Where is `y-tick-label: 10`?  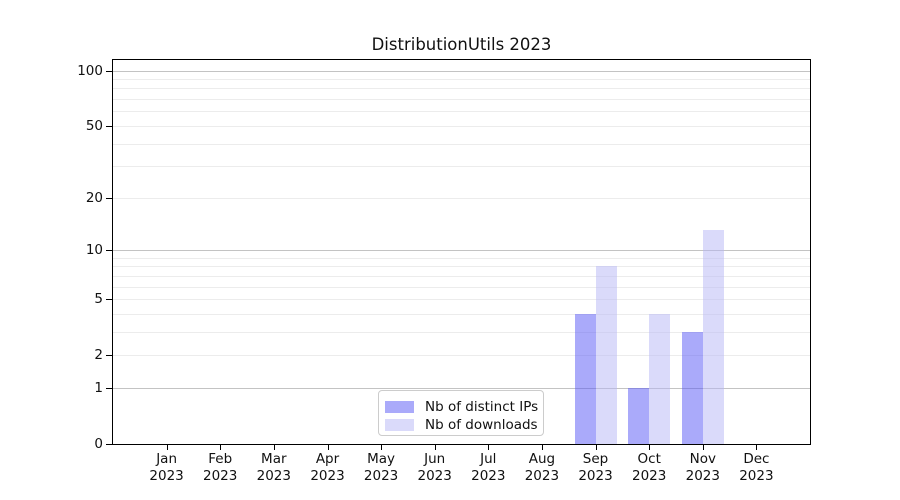
y-tick-label: 10 is located at coordinates (94, 249).